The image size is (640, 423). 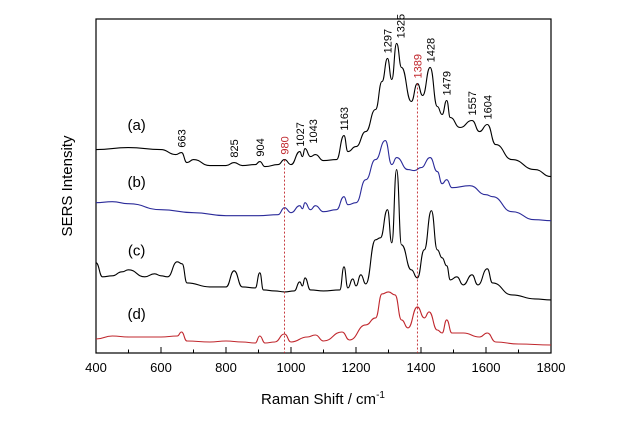 What do you see at coordinates (161, 367) in the screenshot?
I see `x-tick-label: 600` at bounding box center [161, 367].